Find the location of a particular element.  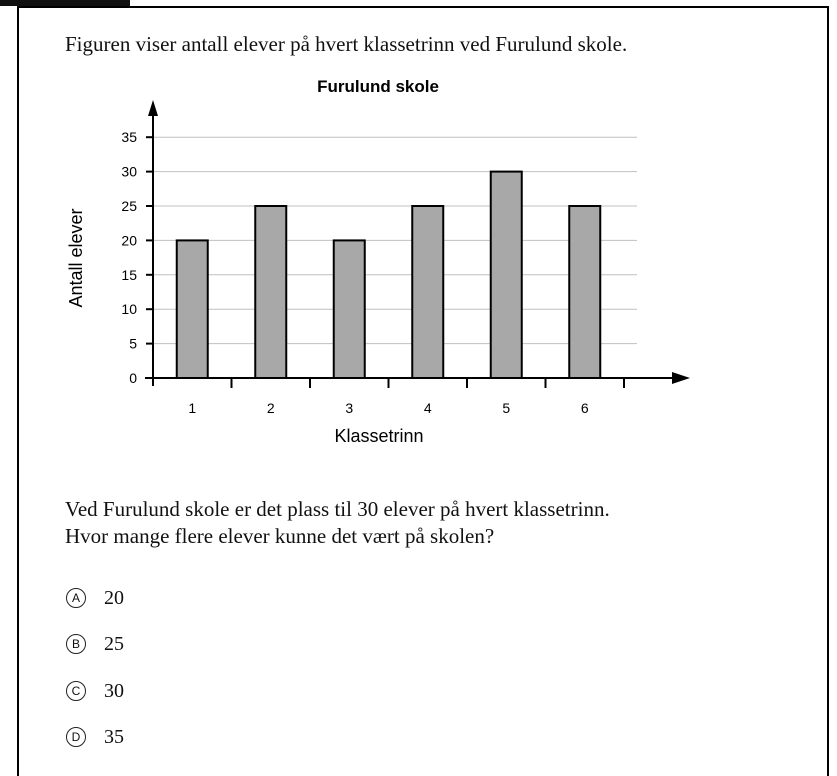

x-tick-label: 6 is located at coordinates (585, 408).